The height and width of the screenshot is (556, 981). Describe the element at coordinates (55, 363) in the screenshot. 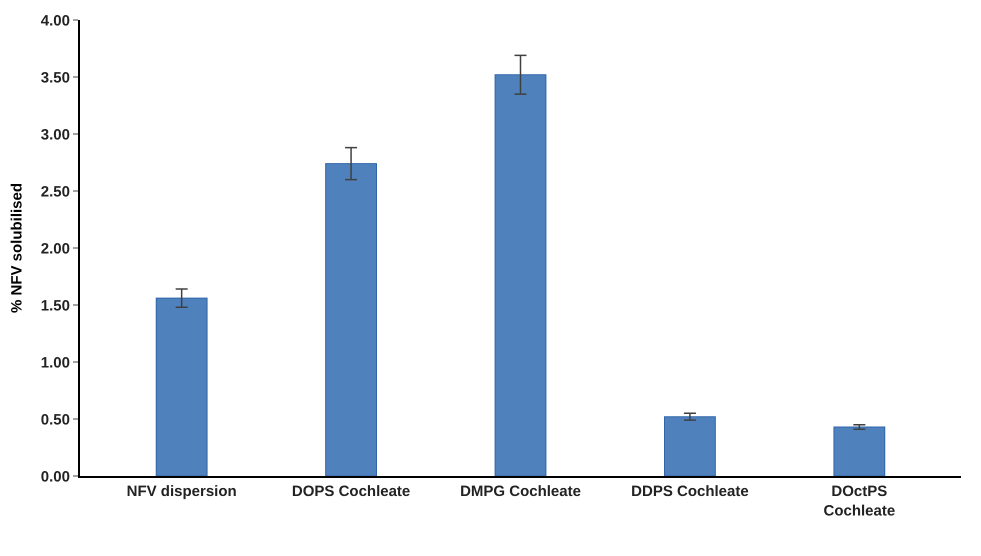

I see `y-tick-label: 1.00` at that location.